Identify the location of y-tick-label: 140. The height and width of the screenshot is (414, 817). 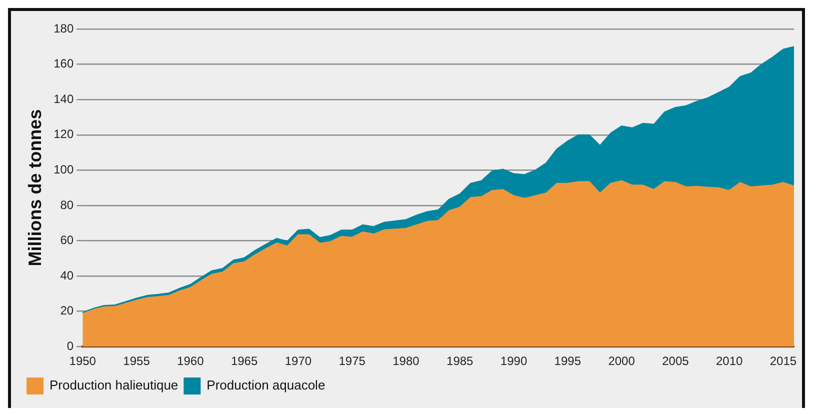
(64, 99).